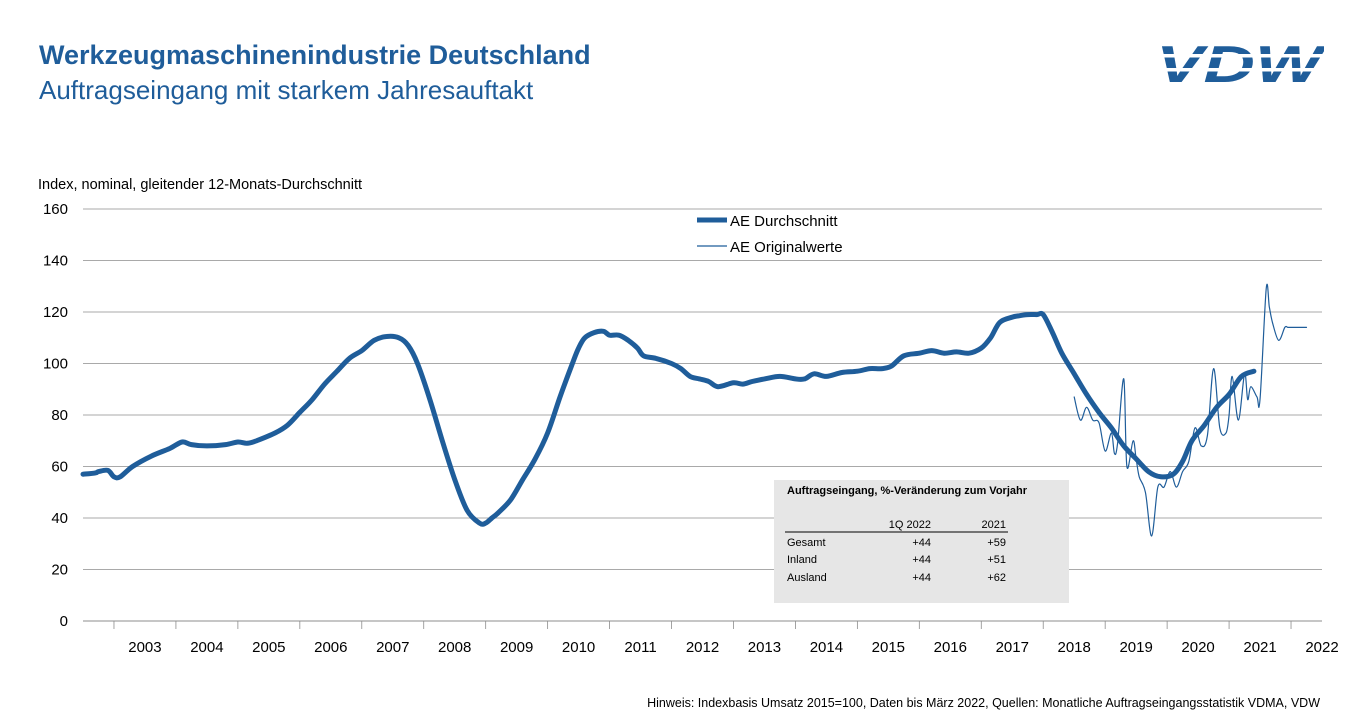 The image size is (1366, 728). What do you see at coordinates (1240, 62) in the screenshot?
I see `vdw-logo: VDW` at bounding box center [1240, 62].